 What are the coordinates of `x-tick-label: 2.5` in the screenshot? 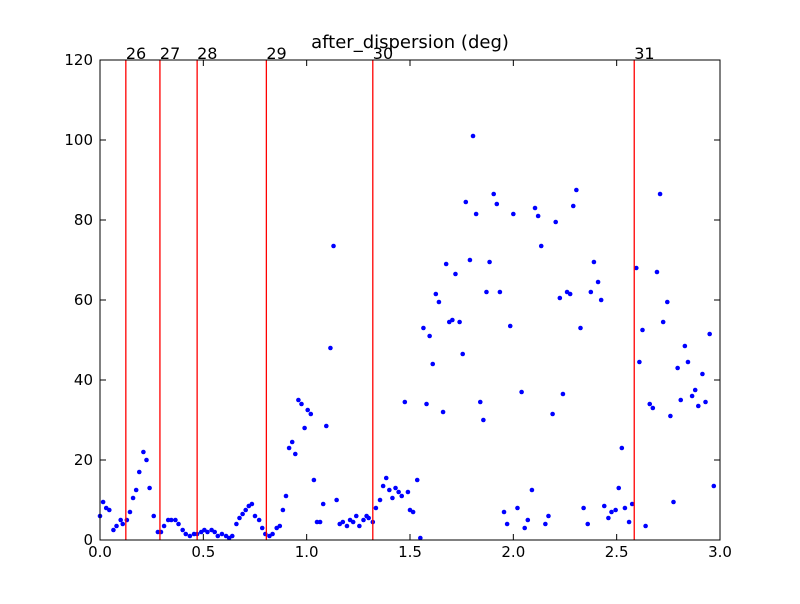 It's located at (617, 552).